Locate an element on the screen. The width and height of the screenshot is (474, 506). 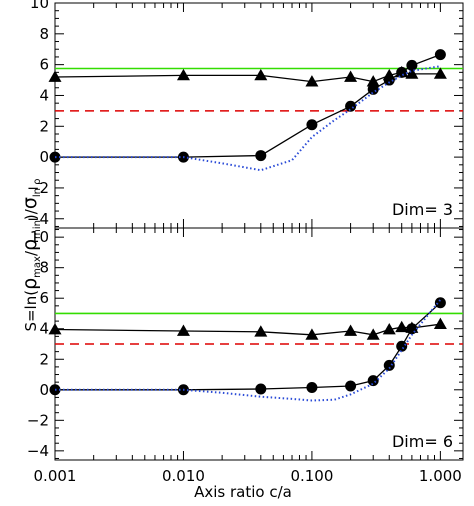
x-tick-label: 0.001 is located at coordinates (55, 476).